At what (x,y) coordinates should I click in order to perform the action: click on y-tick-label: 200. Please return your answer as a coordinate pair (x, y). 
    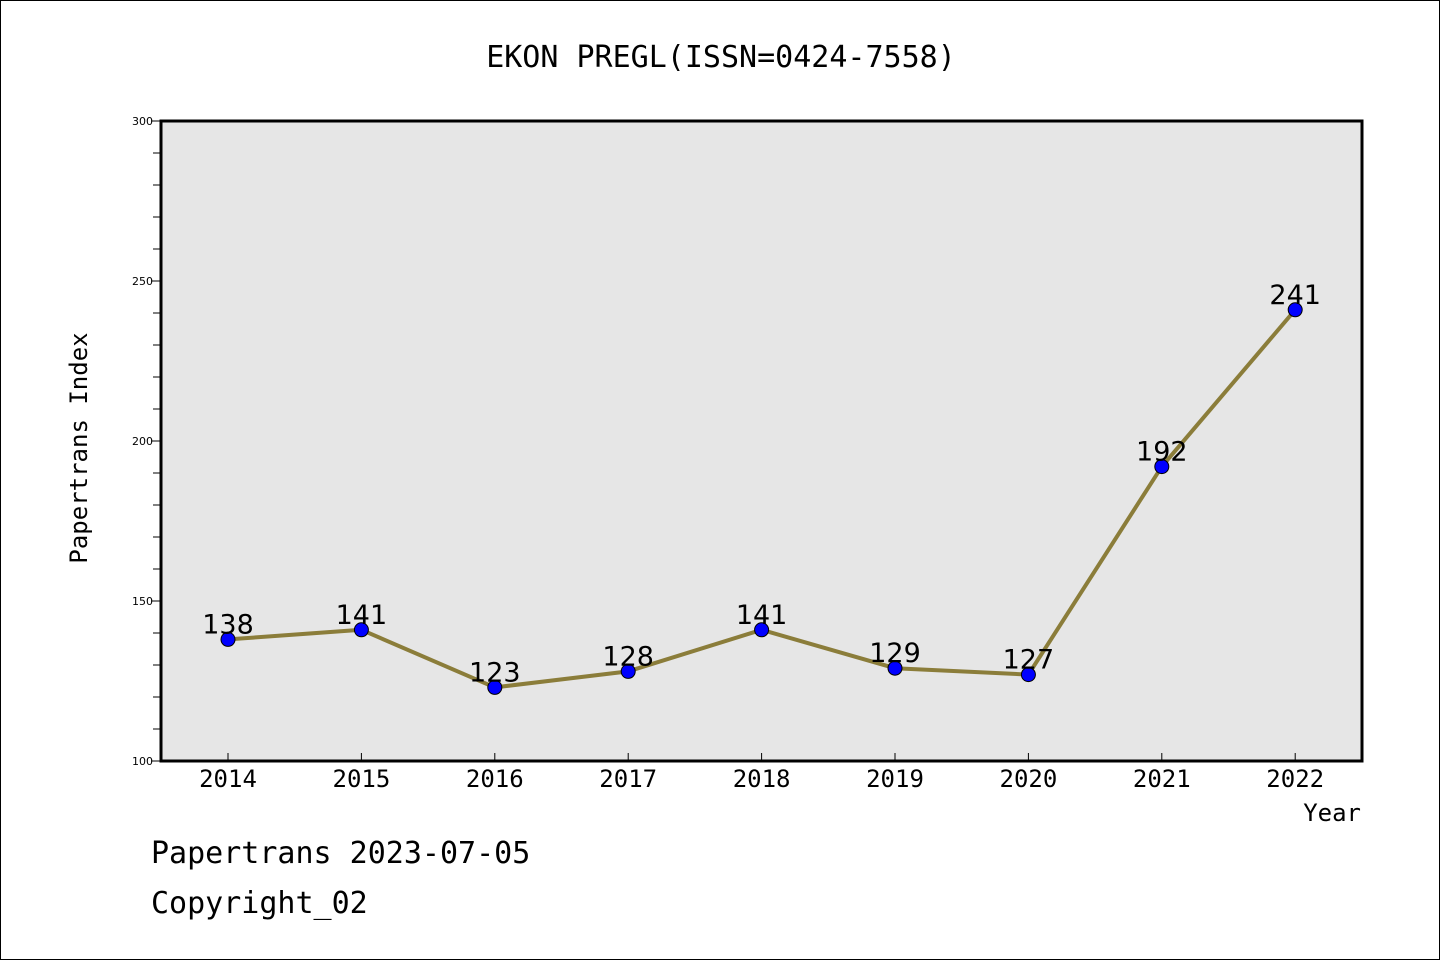
    Looking at the image, I should click on (142, 441).